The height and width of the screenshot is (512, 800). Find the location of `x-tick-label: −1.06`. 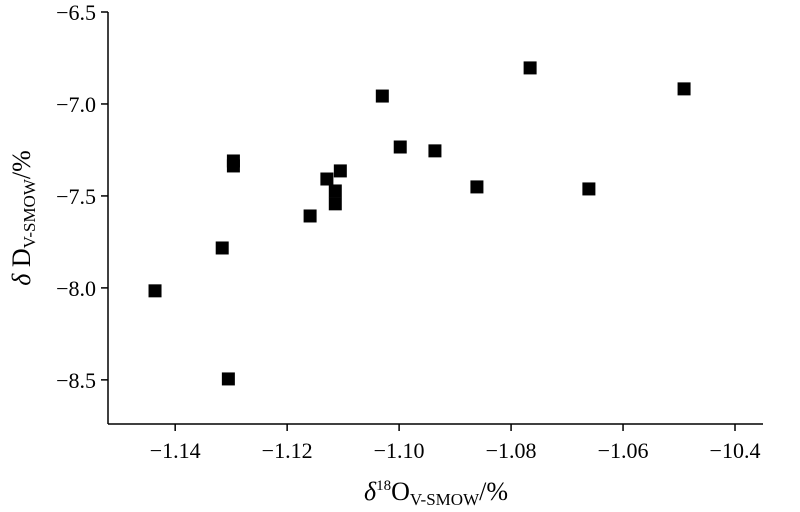

x-tick-label: −1.06 is located at coordinates (623, 450).